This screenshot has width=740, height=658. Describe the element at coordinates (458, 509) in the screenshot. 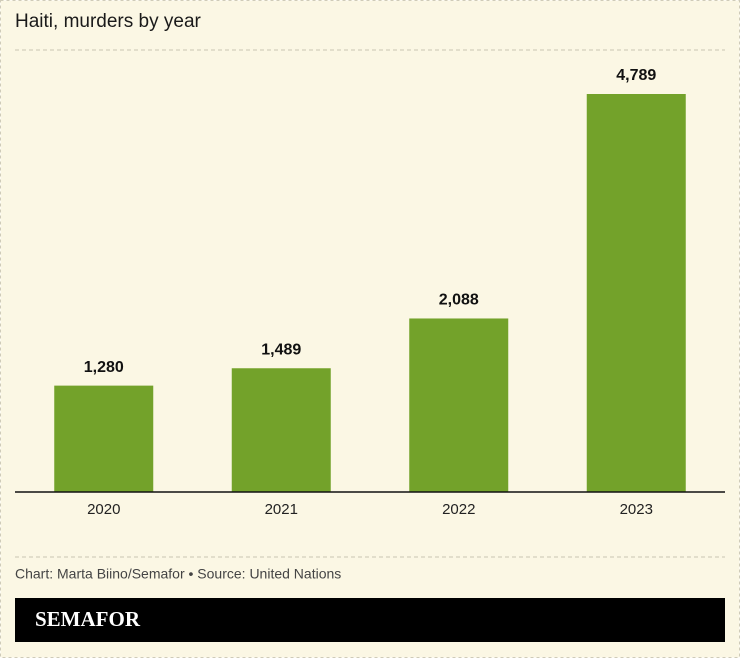

I see `x-tick-label: 2022` at that location.